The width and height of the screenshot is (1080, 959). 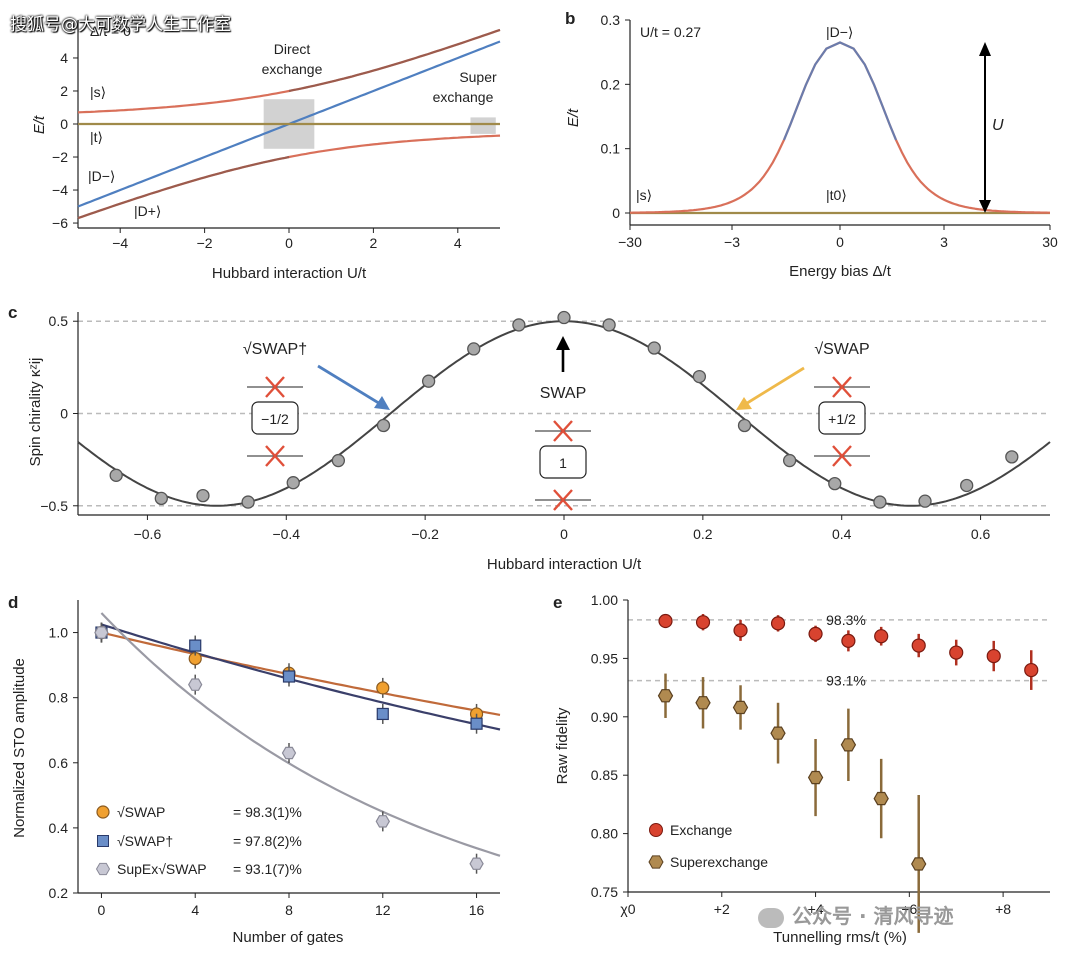 What do you see at coordinates (816, 909) in the screenshot?
I see `x-tick-label: +4` at bounding box center [816, 909].